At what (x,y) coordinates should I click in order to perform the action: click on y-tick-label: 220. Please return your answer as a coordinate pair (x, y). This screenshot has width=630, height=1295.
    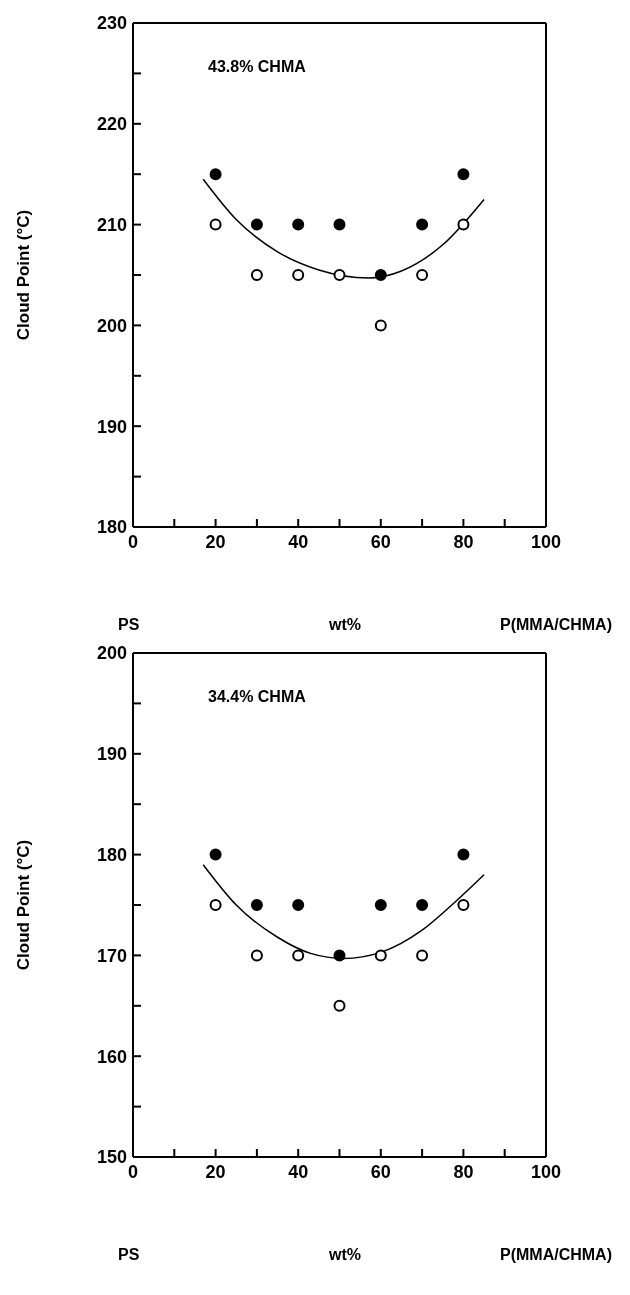
    Looking at the image, I should click on (111, 124).